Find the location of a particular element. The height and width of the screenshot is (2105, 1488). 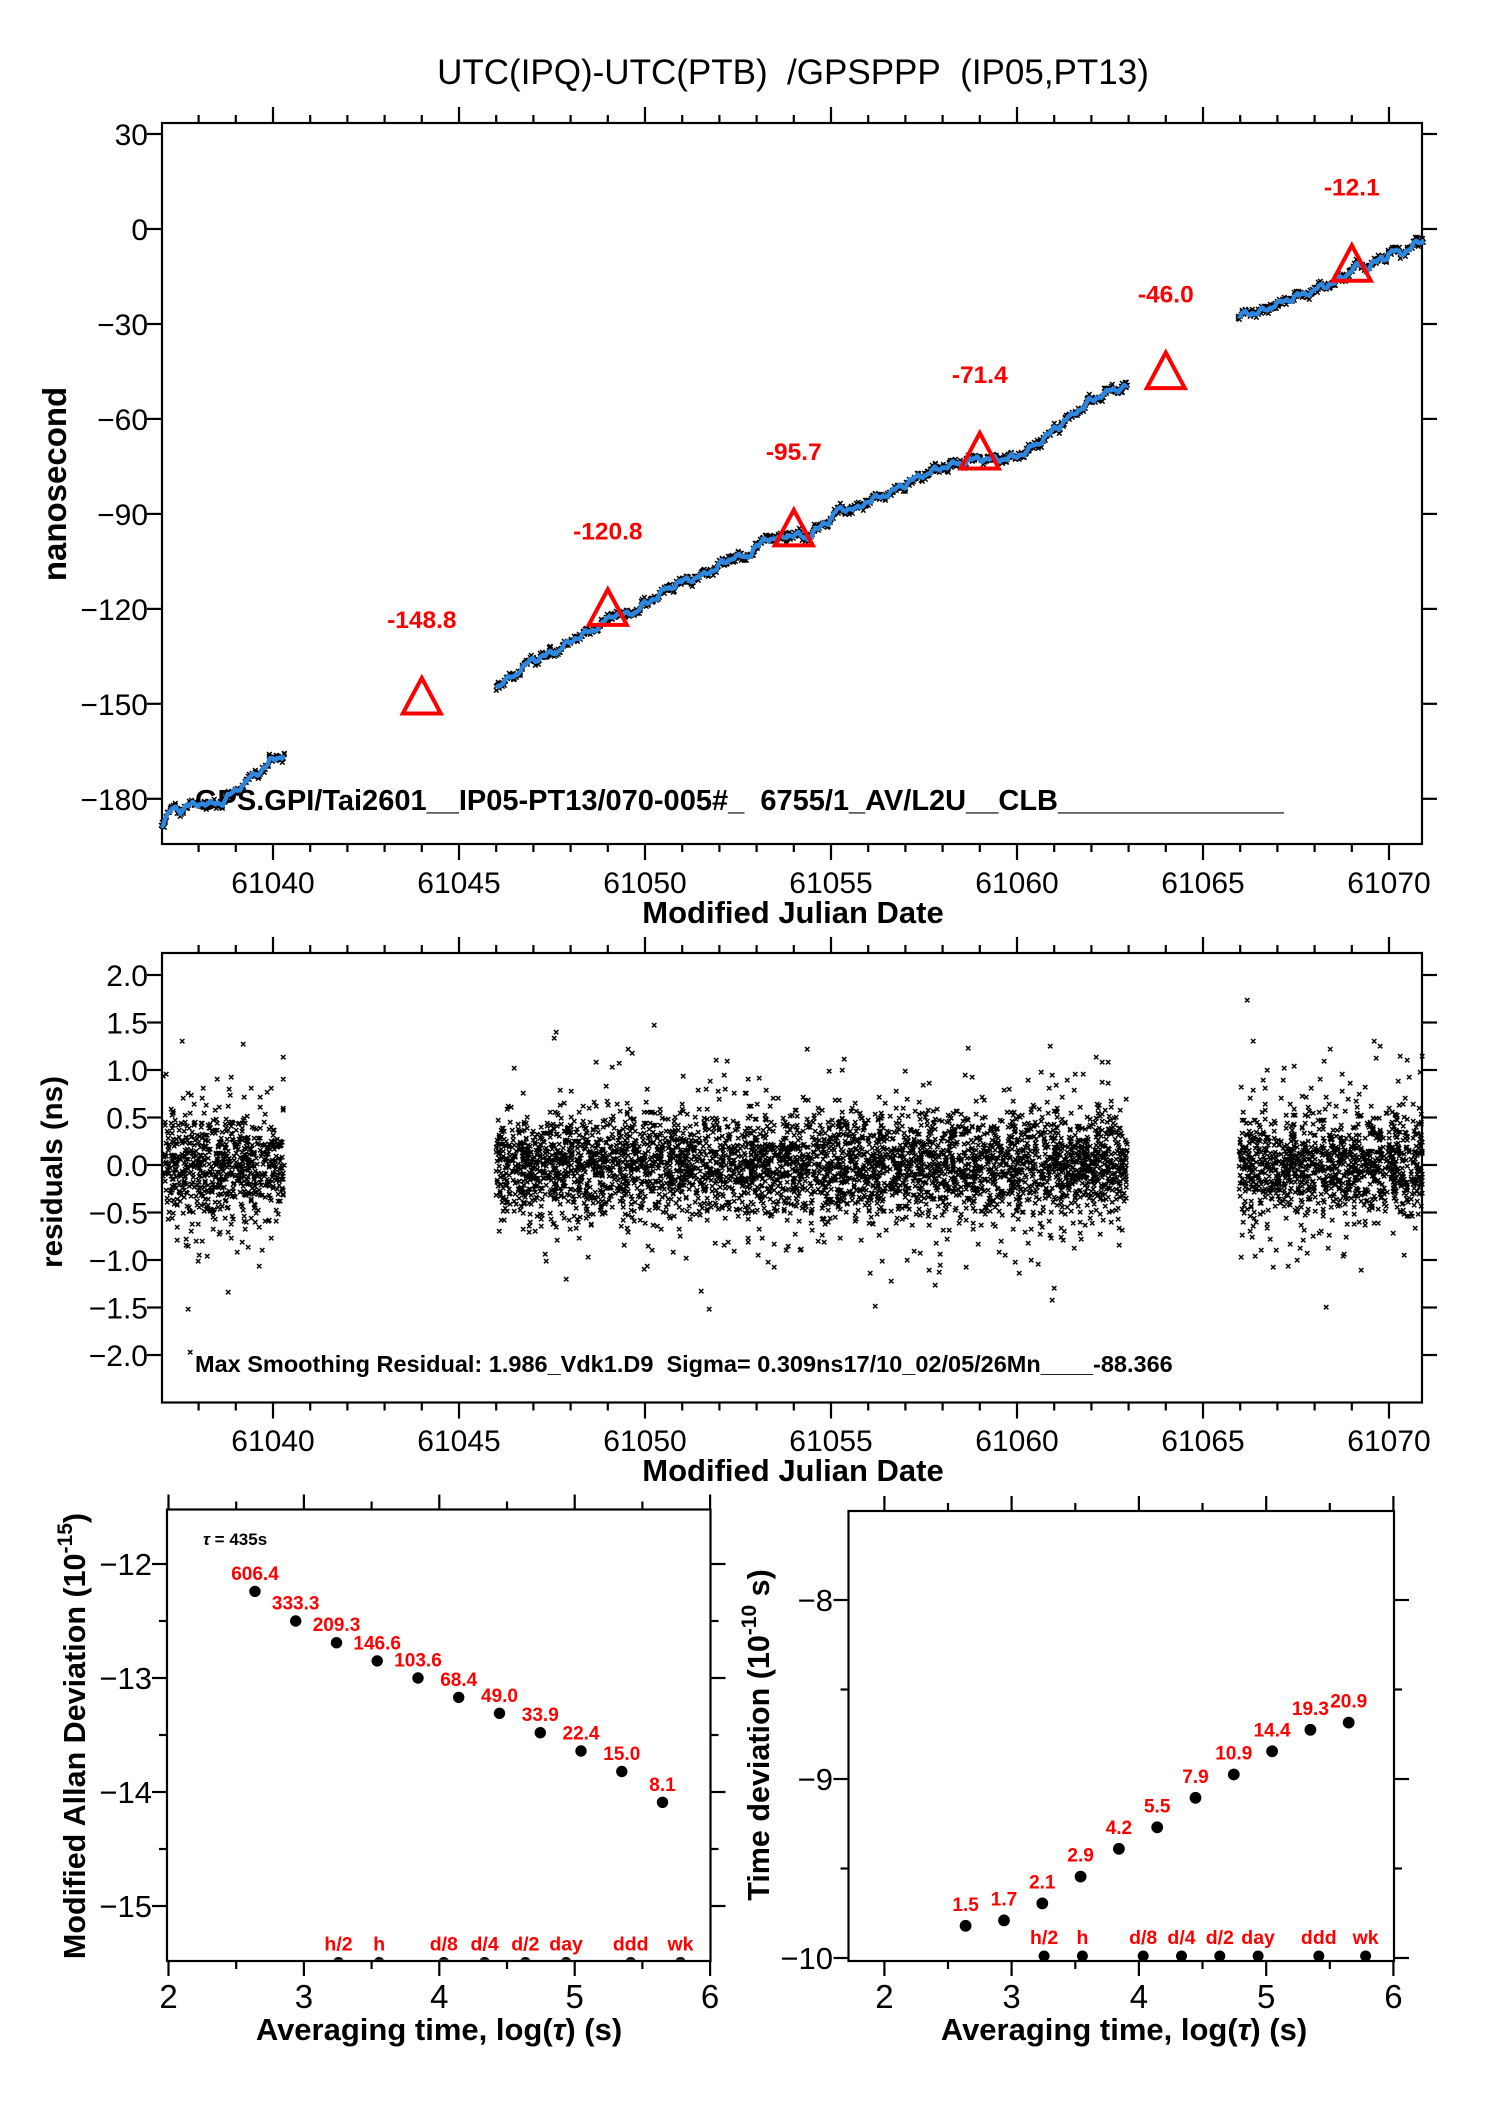

svg-text: 103.6 is located at coordinates (418, 1661).